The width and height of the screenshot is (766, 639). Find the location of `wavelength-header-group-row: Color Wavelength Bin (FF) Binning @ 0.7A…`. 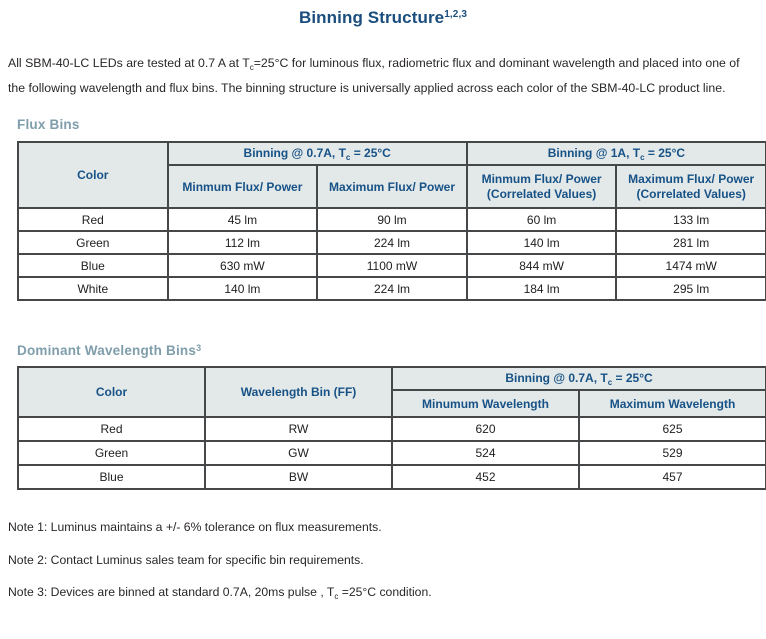

wavelength-header-group-row: Color Wavelength Bin (FF) Binning @ 0.7A… is located at coordinates (391, 392).